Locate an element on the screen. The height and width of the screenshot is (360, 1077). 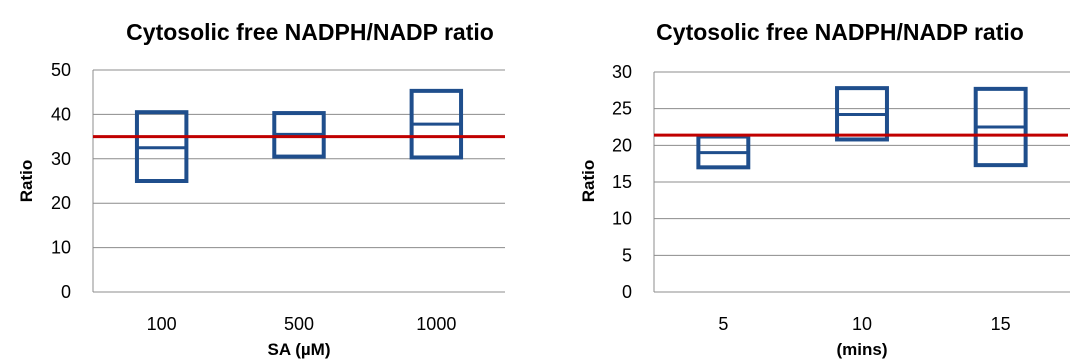
x-axis-label: (mins) is located at coordinates (862, 349).